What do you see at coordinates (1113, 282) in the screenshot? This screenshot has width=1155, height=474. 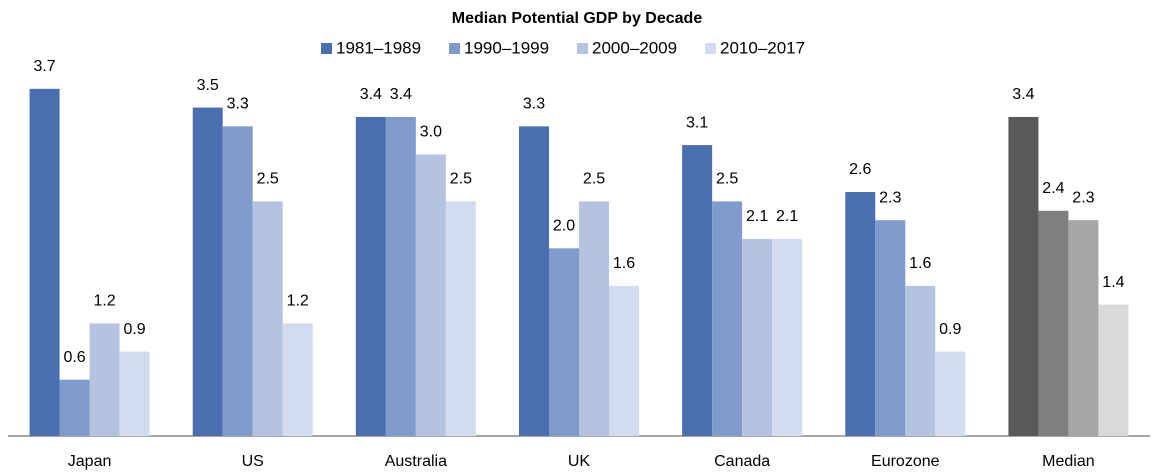 I see `value-label: 1.4` at bounding box center [1113, 282].